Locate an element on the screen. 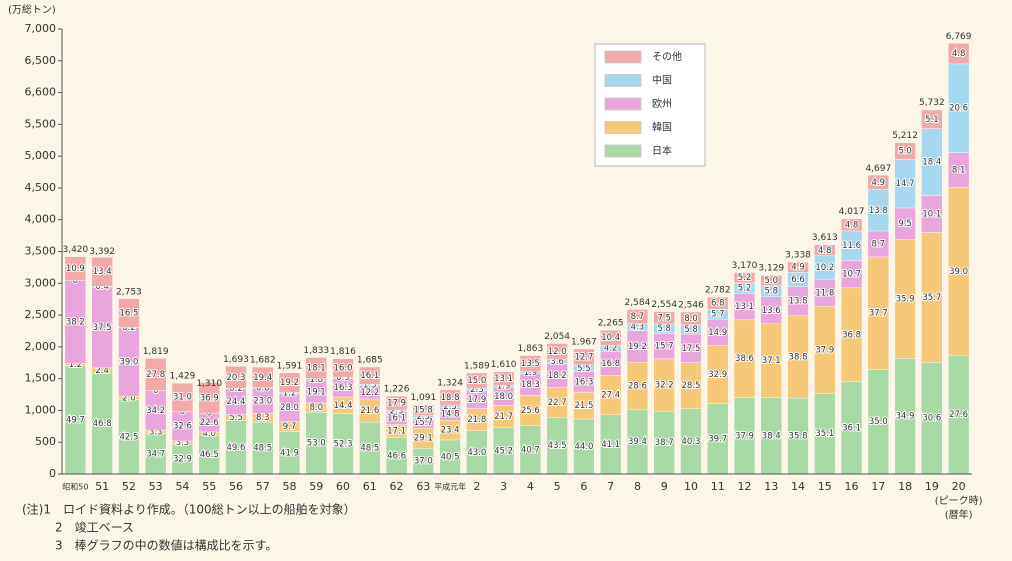 This screenshot has height=561, width=1012. y-tick-label: 3,500 is located at coordinates (41, 251).